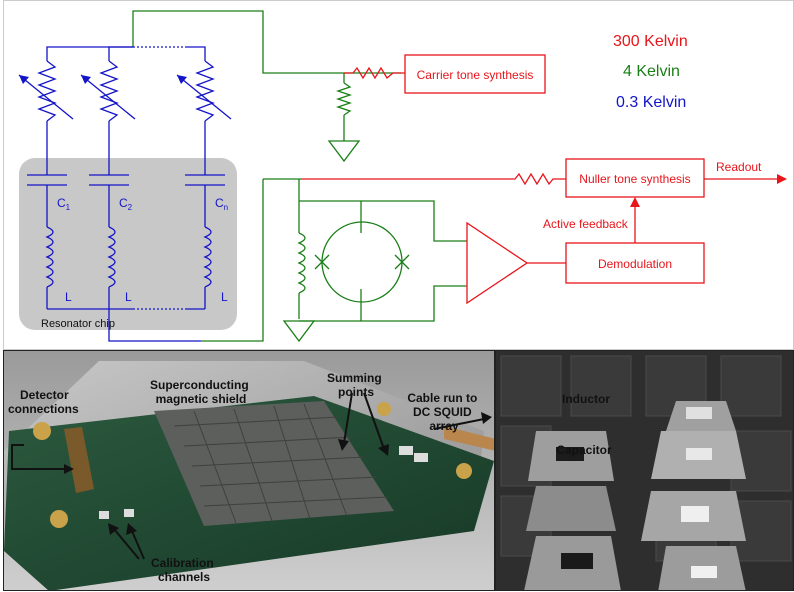 This screenshot has width=794, height=592. I want to click on blue-wiring, so click(125, 194).